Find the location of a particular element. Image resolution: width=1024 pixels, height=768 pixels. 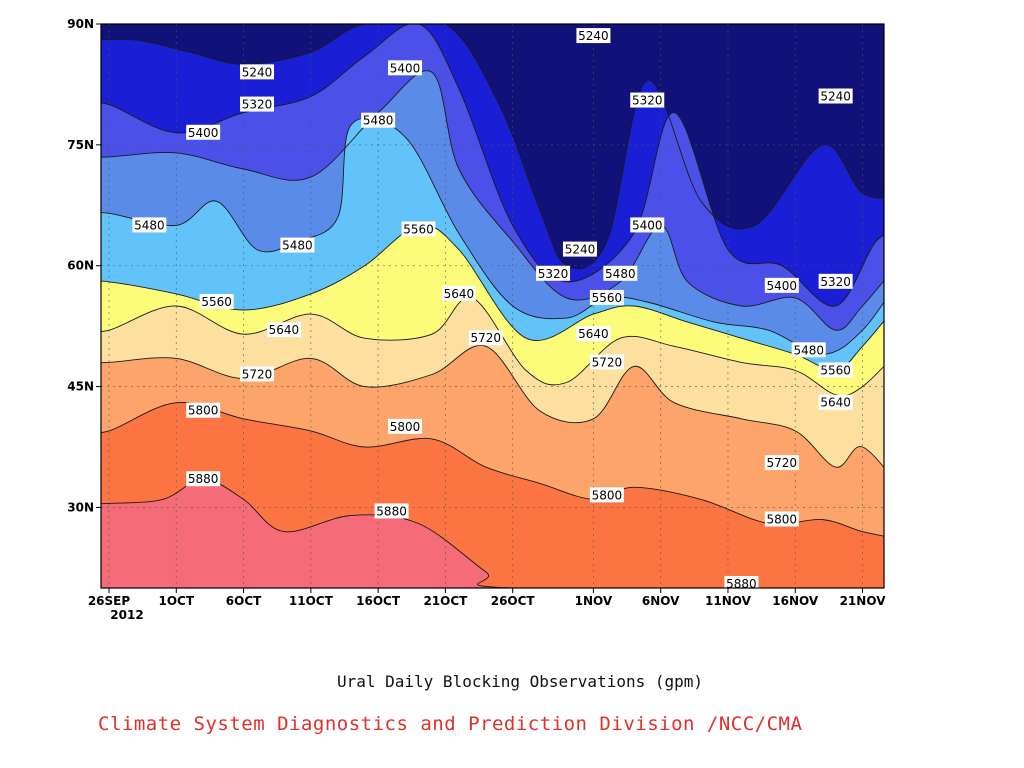

x-tick-label: 1NOV is located at coordinates (594, 601).